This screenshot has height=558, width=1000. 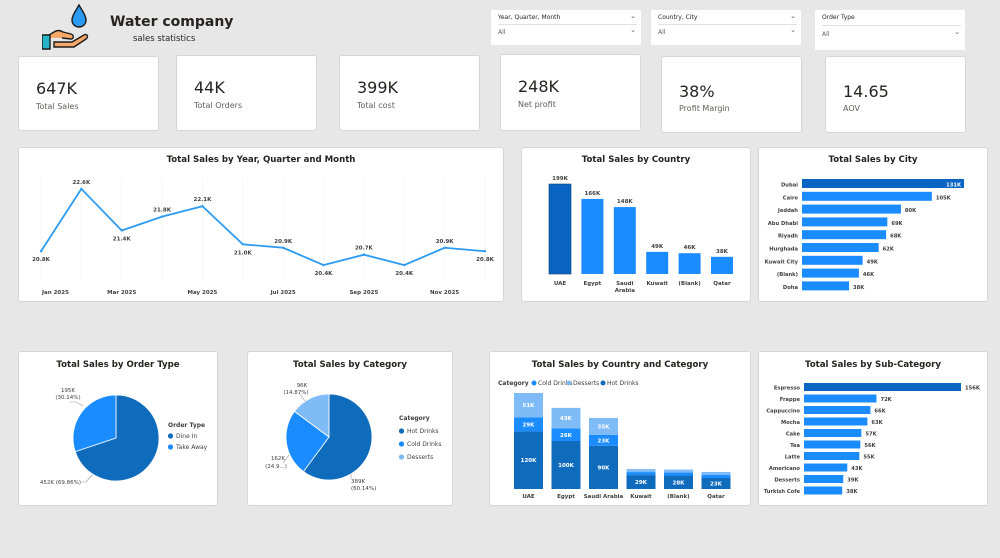 What do you see at coordinates (164, 39) in the screenshot?
I see `company-subtitle: sales statistics` at bounding box center [164, 39].